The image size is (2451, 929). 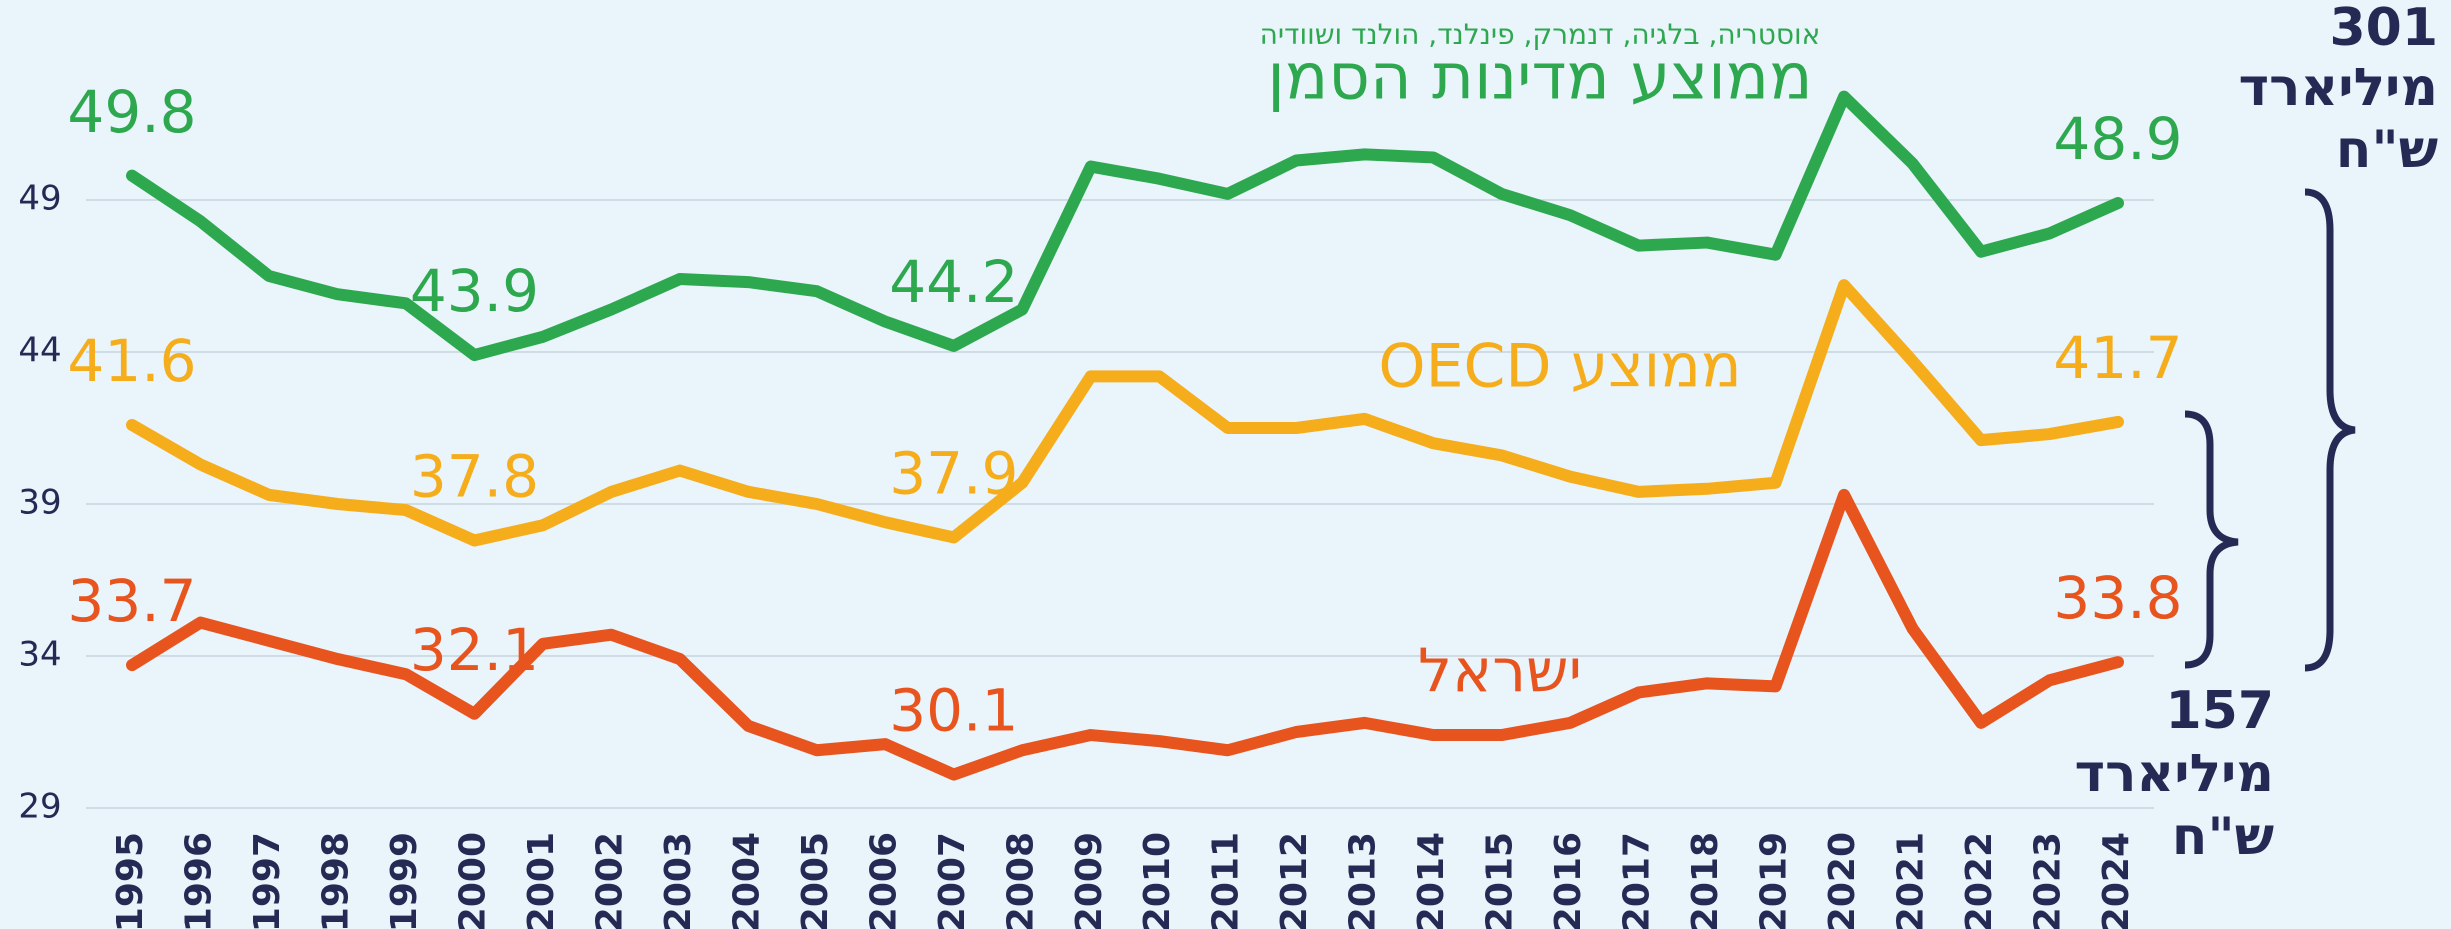 What do you see at coordinates (2117, 139) in the screenshot?
I see `data-label: 48.9` at bounding box center [2117, 139].